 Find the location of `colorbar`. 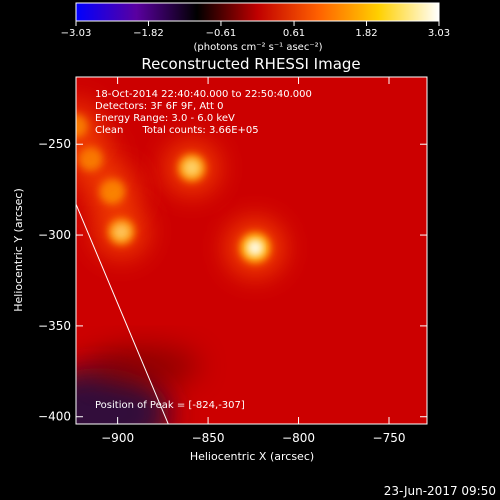

colorbar is located at coordinates (257, 12).